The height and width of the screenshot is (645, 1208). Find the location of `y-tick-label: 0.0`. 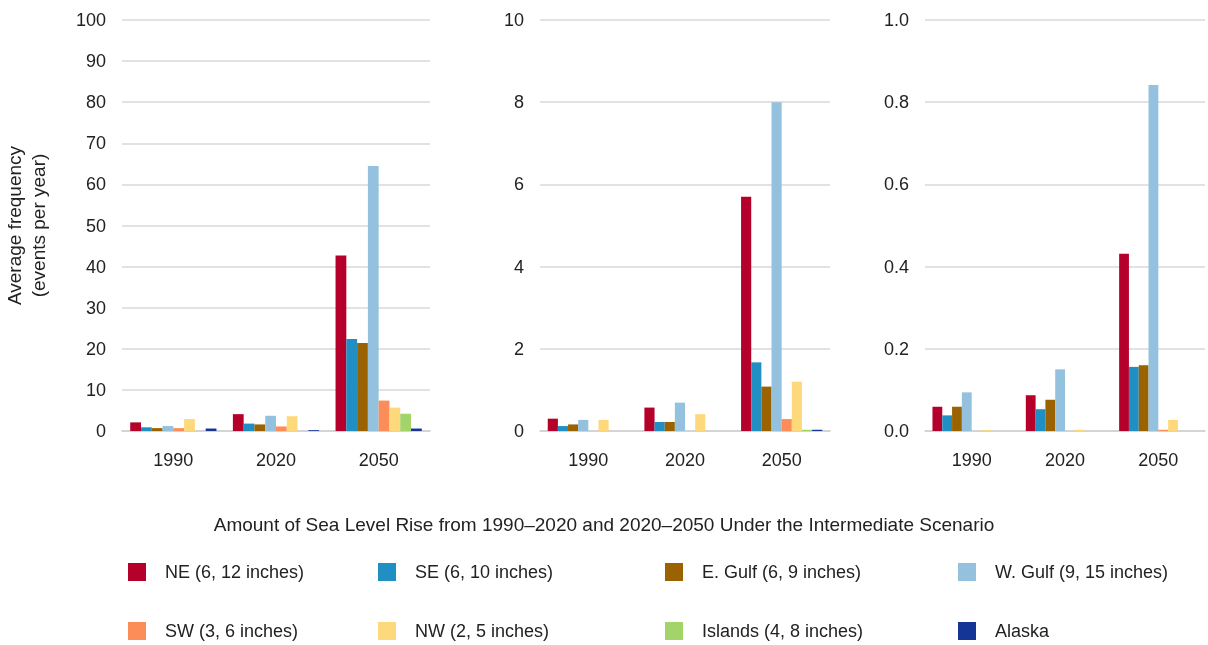

y-tick-label: 0.0 is located at coordinates (896, 431).